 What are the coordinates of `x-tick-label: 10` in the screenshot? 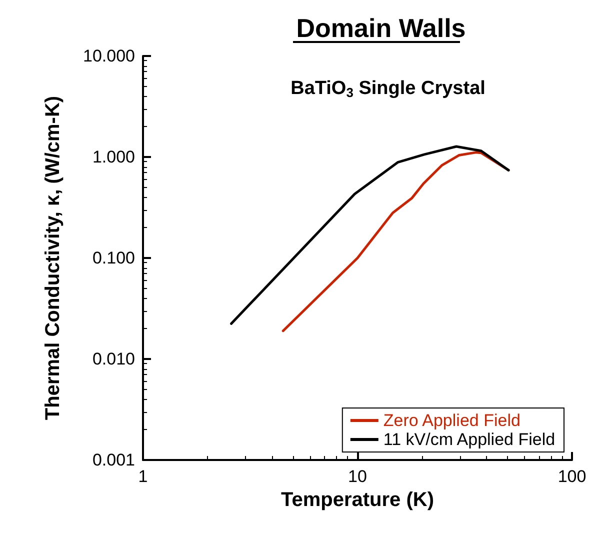 It's located at (357, 476).